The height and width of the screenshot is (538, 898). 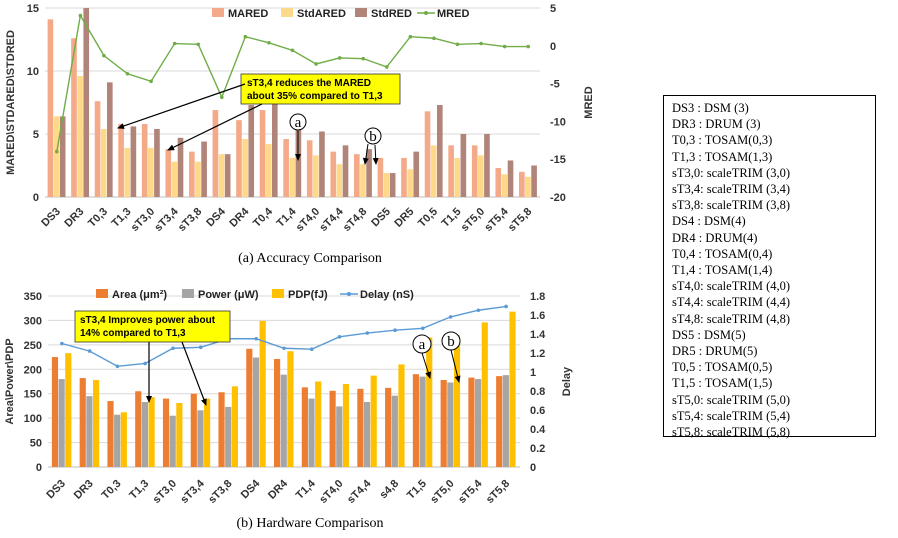 What do you see at coordinates (84, 490) in the screenshot?
I see `x-tick-label: DR3` at bounding box center [84, 490].